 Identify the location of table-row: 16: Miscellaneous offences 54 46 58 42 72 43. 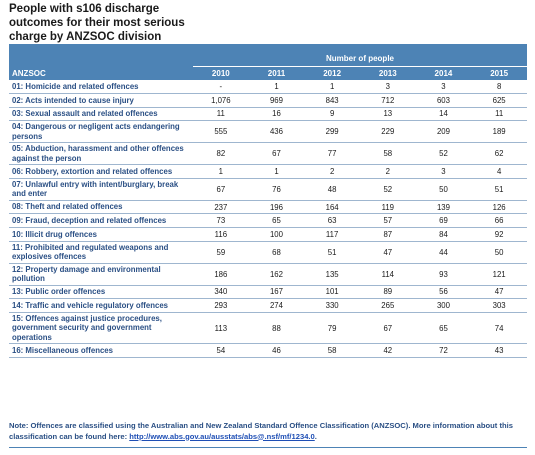
(268, 350).